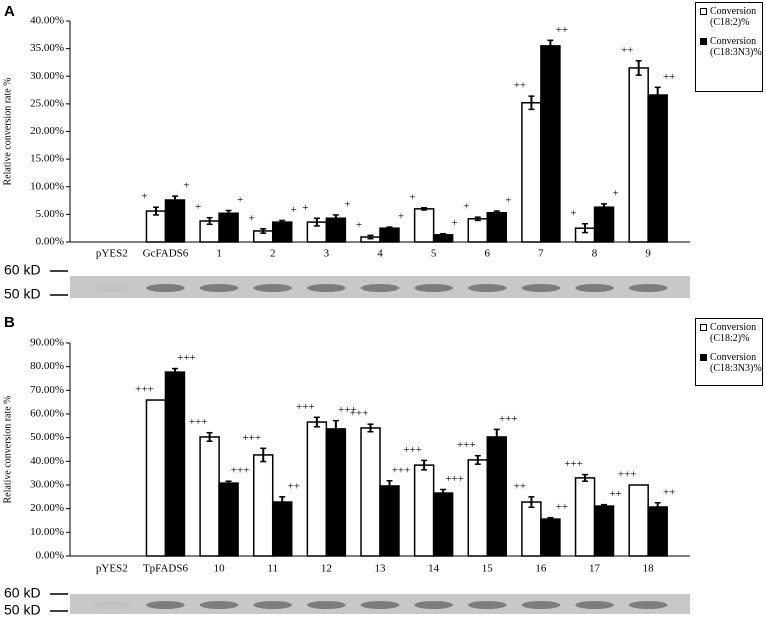 The width and height of the screenshot is (766, 619). What do you see at coordinates (219, 254) in the screenshot?
I see `x-tick-label: 1` at bounding box center [219, 254].